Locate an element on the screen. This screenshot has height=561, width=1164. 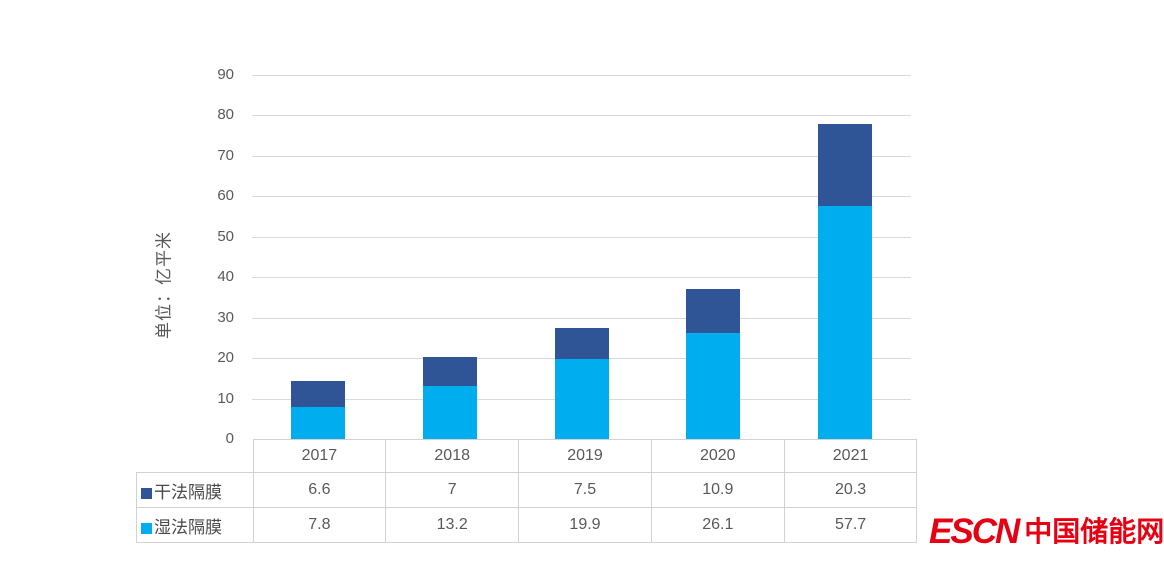
table-row-干法隔膜: 干法隔膜 6.6 7 7.5 10.9 20.3 is located at coordinates (527, 490).